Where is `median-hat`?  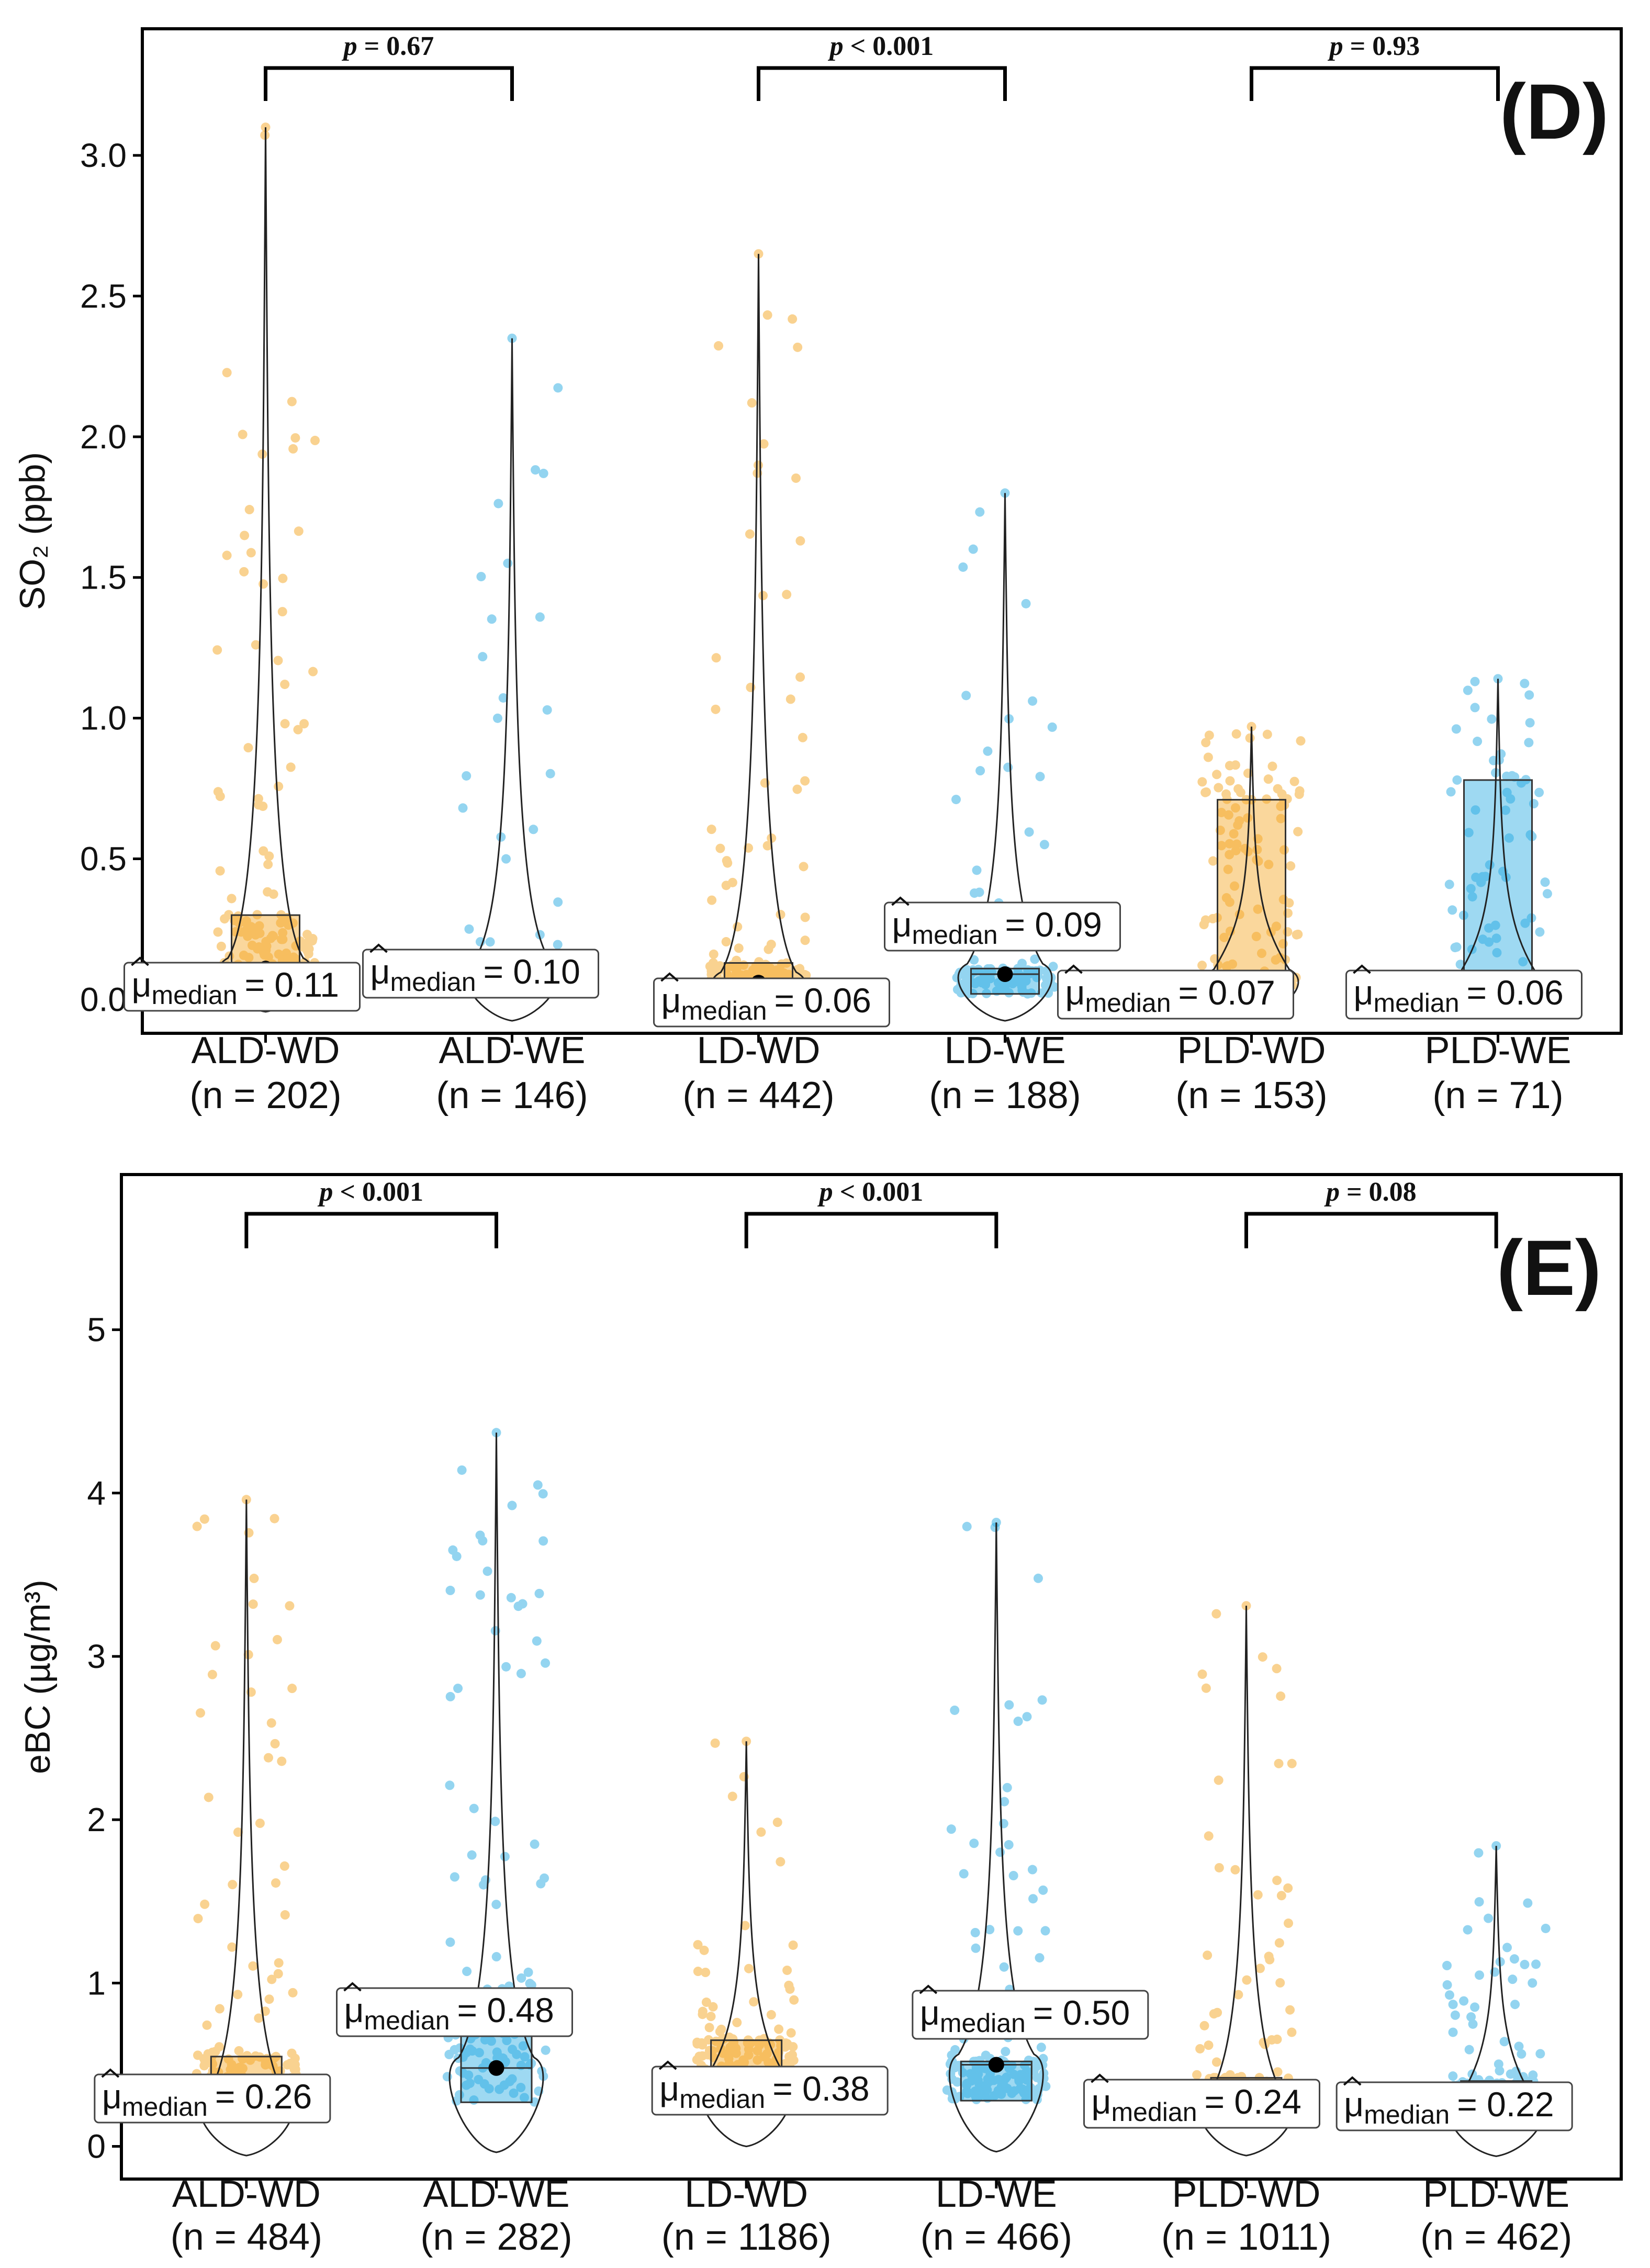 median-hat is located at coordinates (1100, 2078).